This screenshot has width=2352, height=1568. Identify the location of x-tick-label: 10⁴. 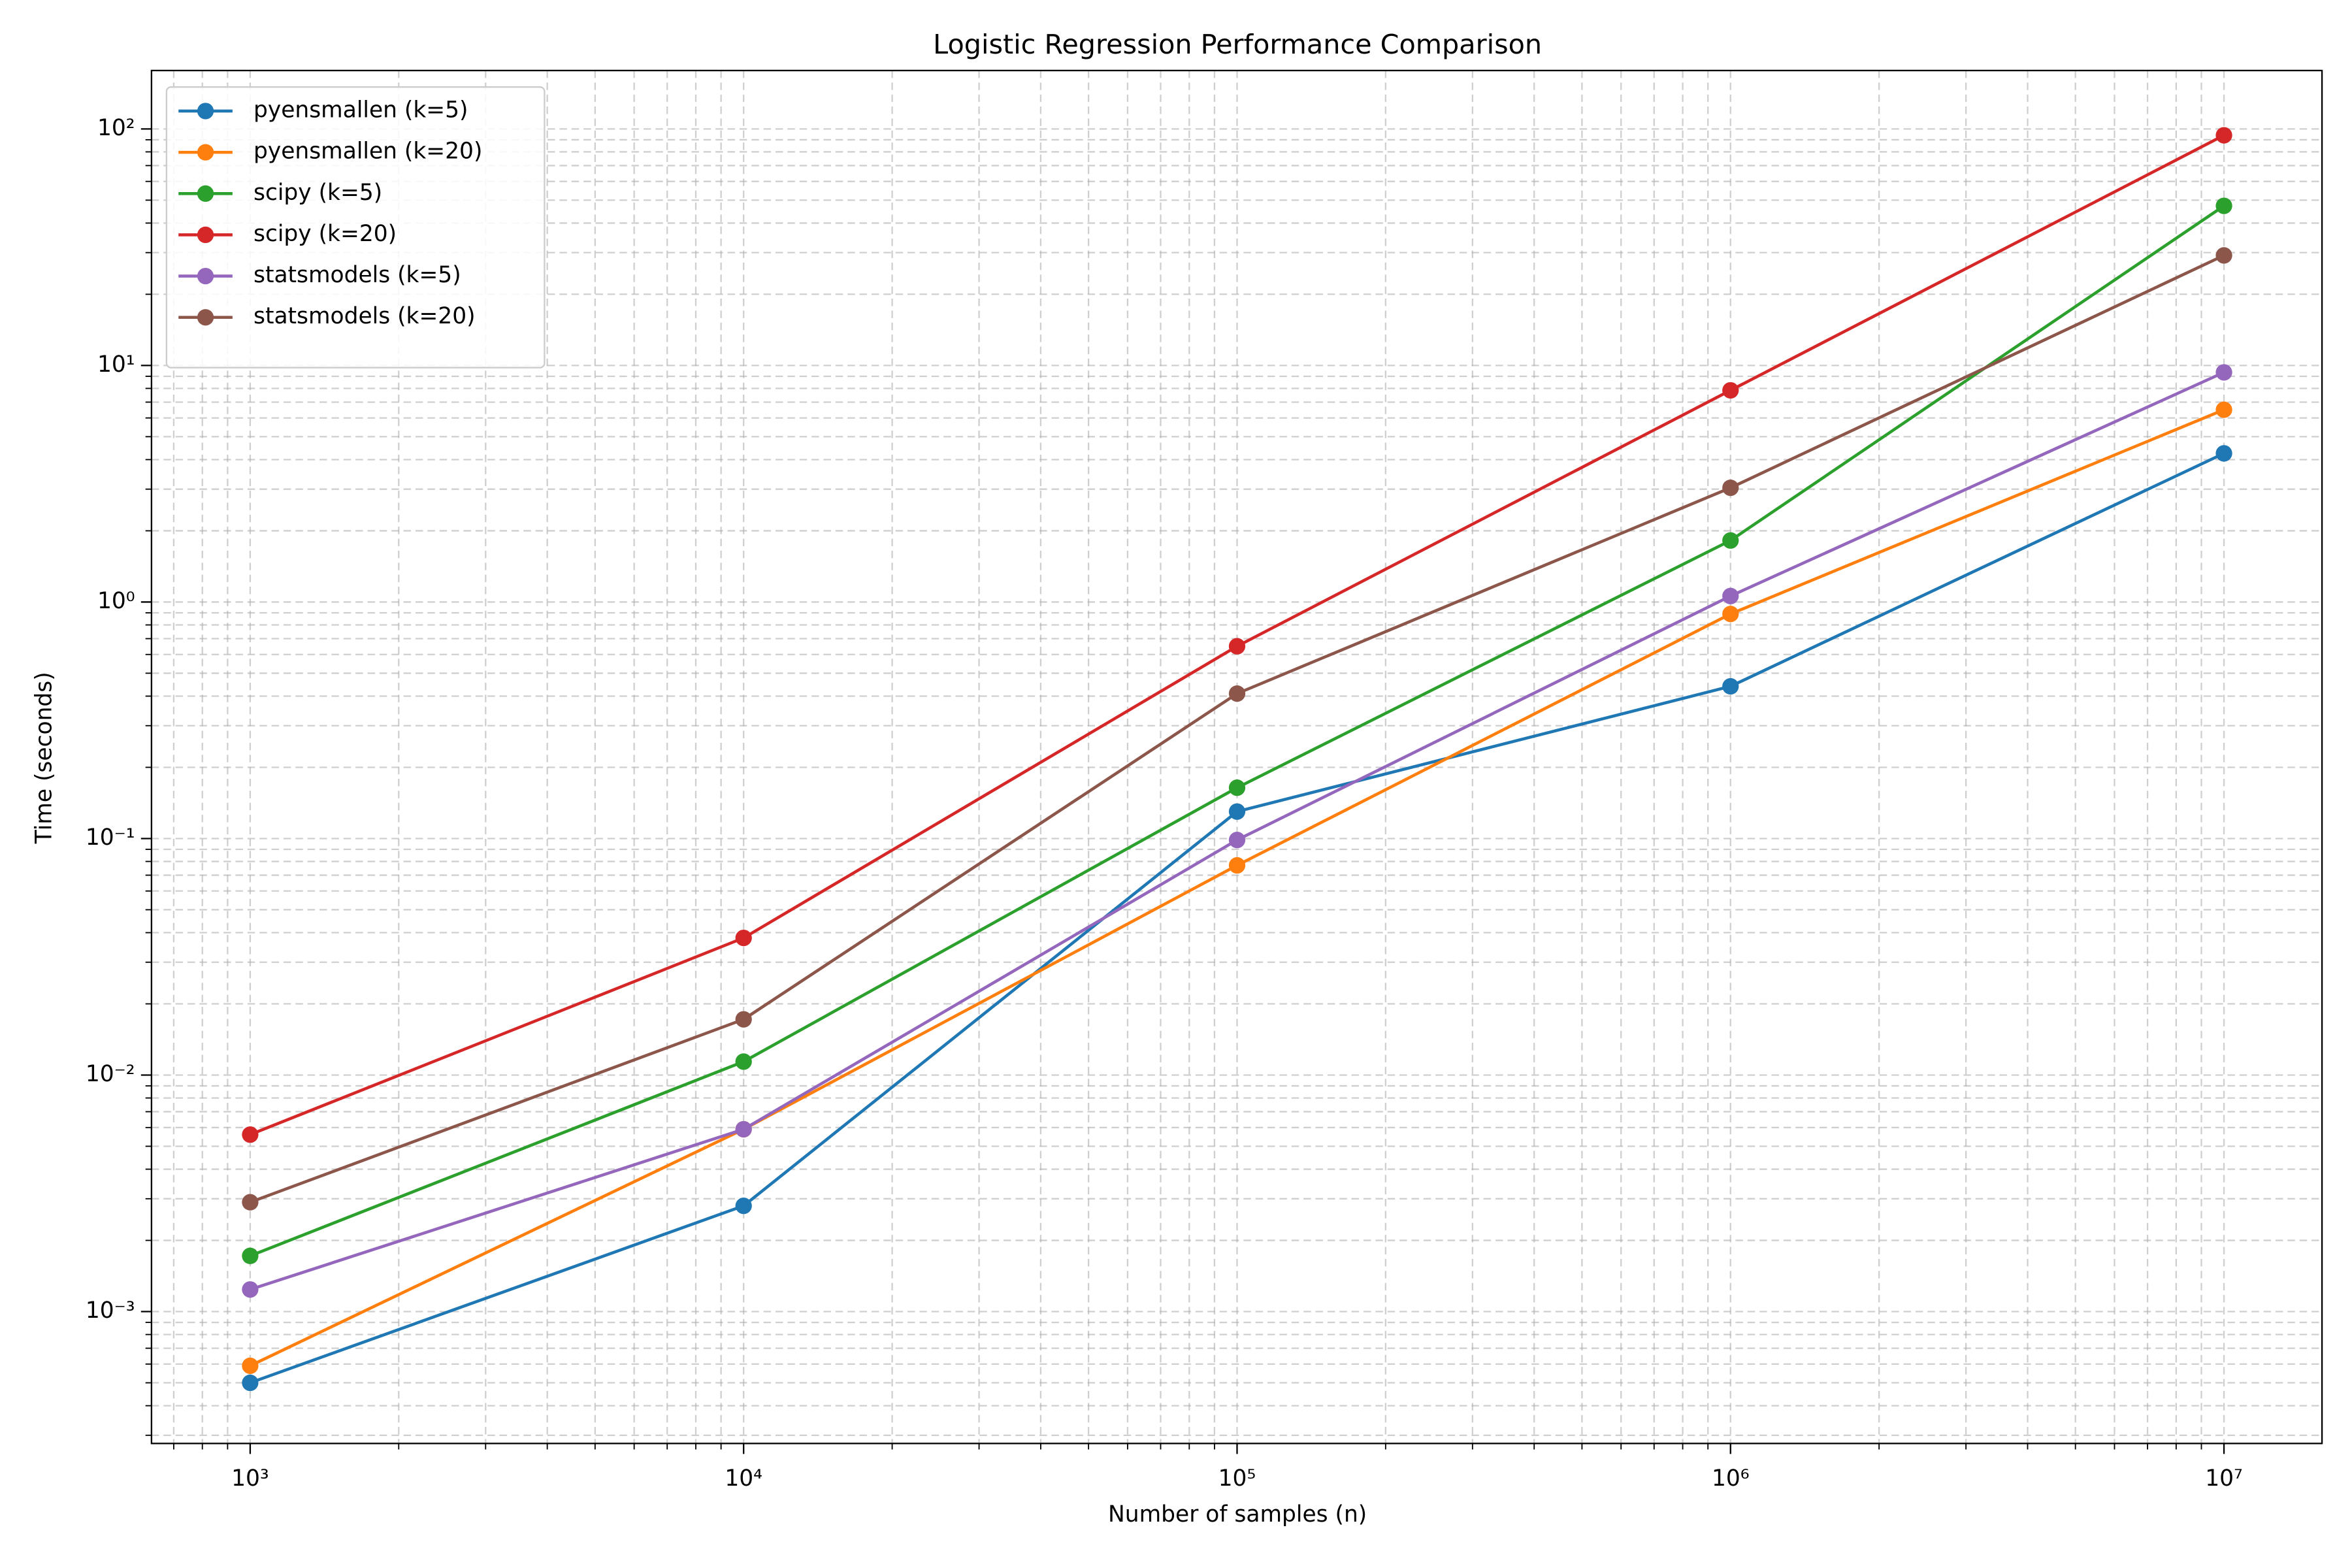
(743, 1478).